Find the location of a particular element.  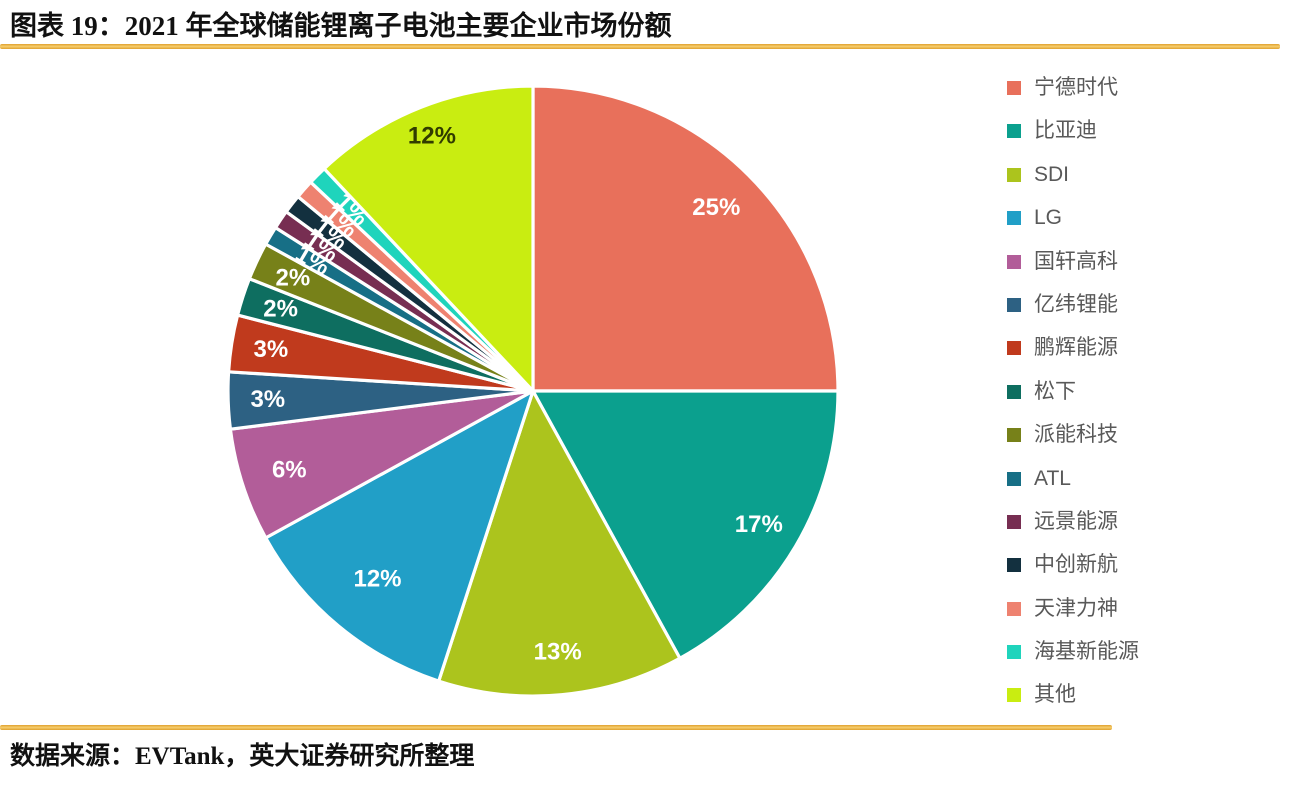

legend-item-鹏辉能源: 鹏辉能源 is located at coordinates (1073, 348).